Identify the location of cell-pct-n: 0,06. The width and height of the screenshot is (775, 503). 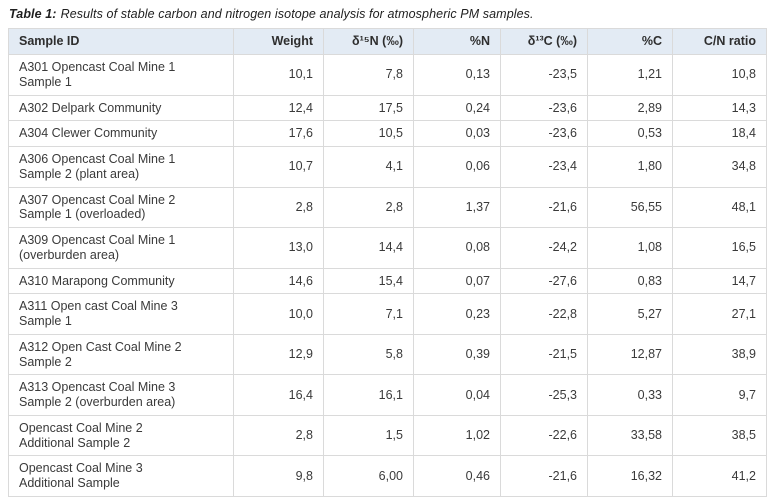
(457, 167).